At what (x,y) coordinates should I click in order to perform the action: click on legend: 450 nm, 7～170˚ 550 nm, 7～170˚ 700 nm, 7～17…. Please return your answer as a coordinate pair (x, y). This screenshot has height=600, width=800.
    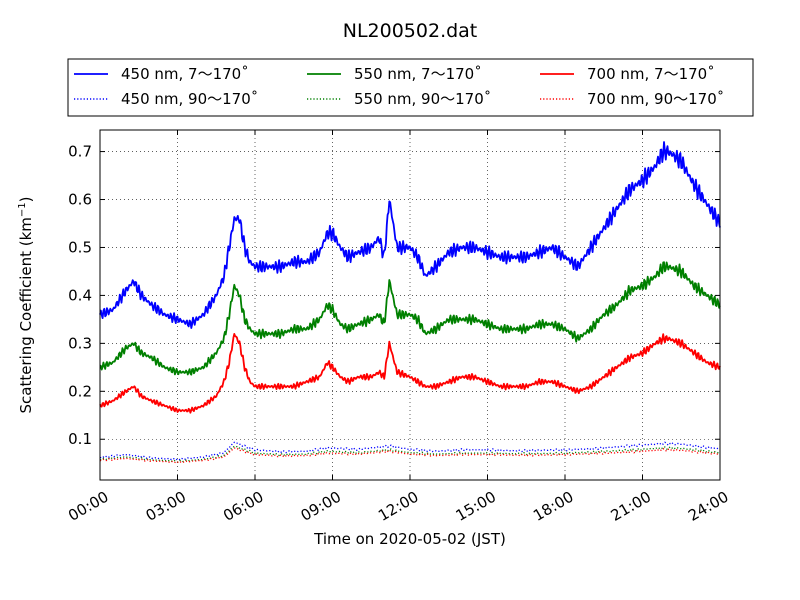
    Looking at the image, I should click on (410, 87).